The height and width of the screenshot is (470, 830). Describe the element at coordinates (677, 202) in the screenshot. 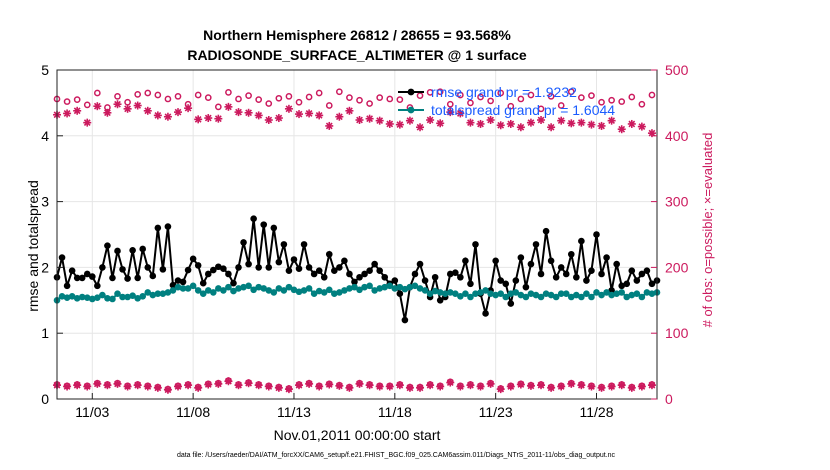

I see `y-tick-label-right: 300` at that location.